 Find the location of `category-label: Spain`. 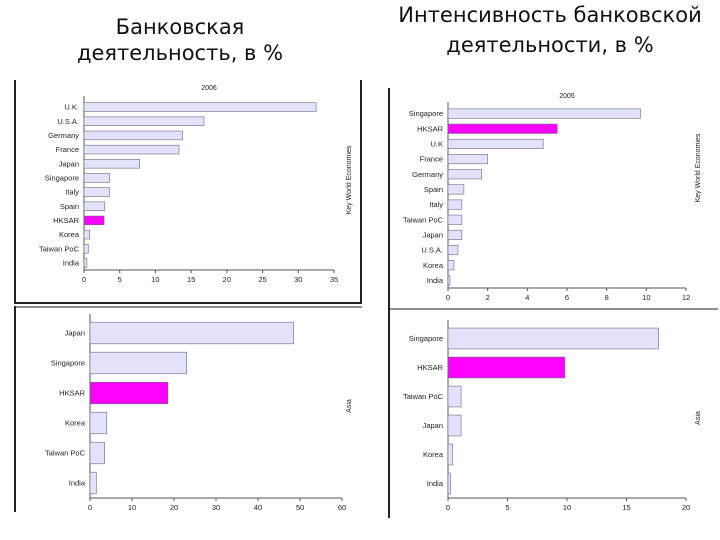

category-label: Spain is located at coordinates (433, 189).